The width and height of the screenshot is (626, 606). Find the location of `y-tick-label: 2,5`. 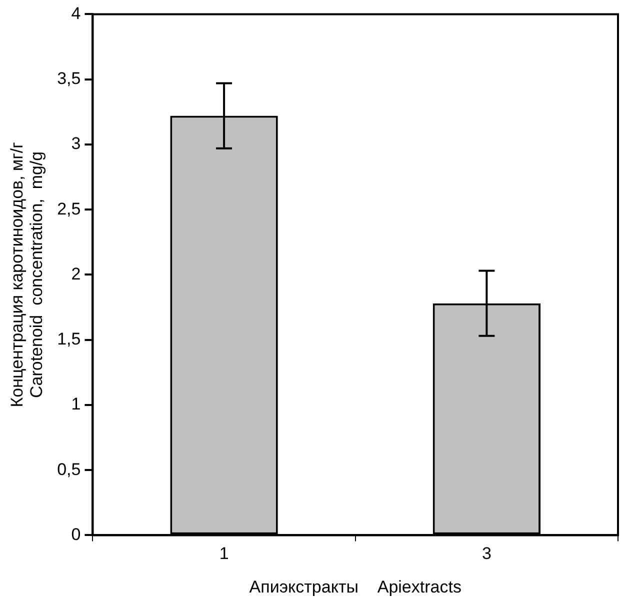

y-tick-label: 2,5 is located at coordinates (69, 208).